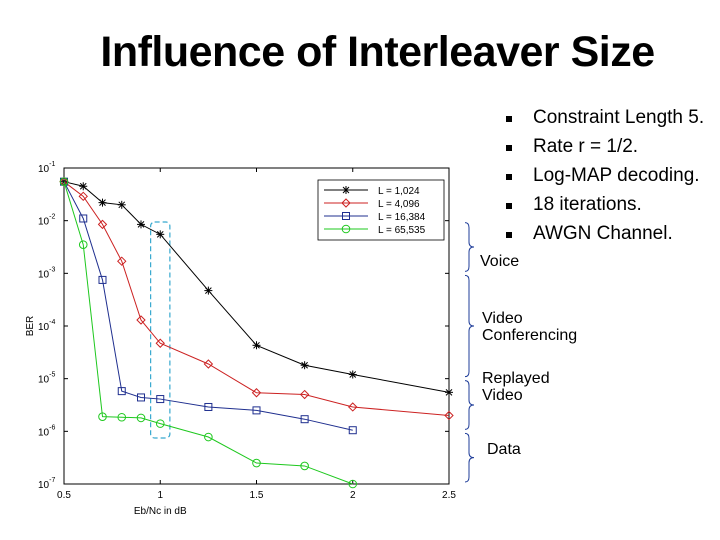 This screenshot has width=720, height=540. What do you see at coordinates (530, 327) in the screenshot?
I see `video-conferencing-label: Video Conferencing` at bounding box center [530, 327].